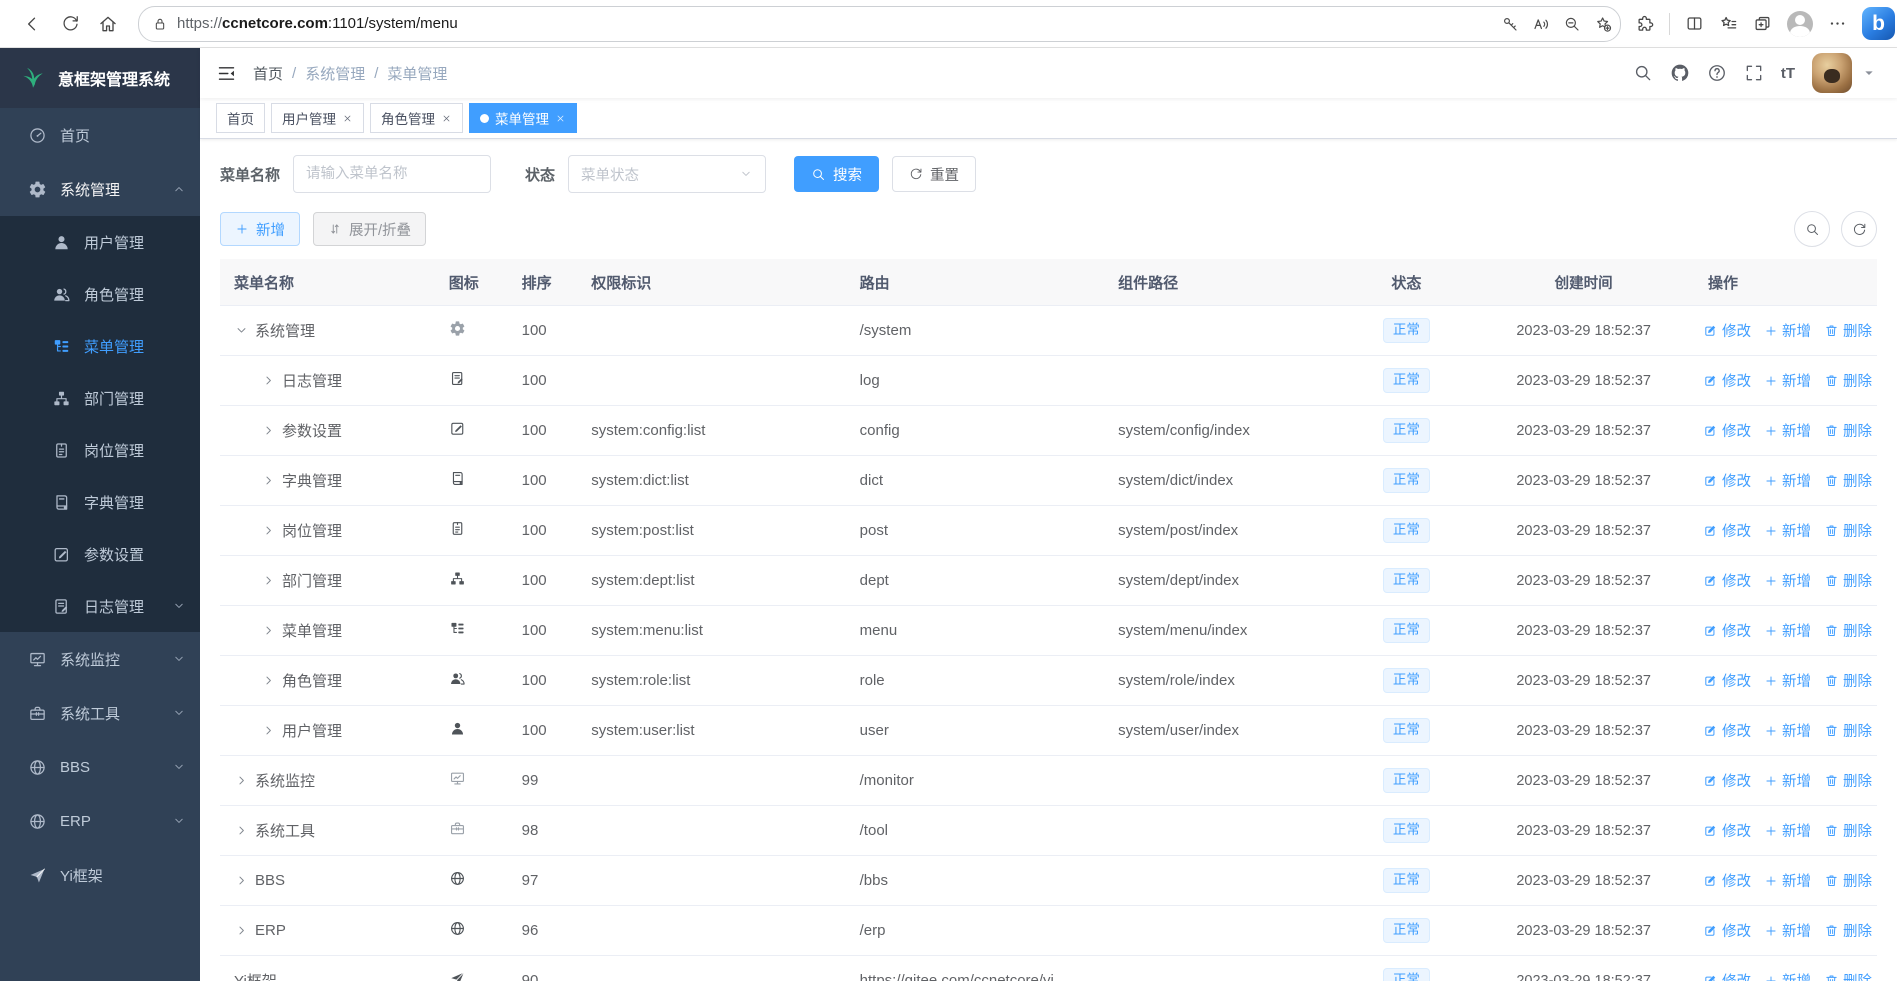  What do you see at coordinates (70, 24) in the screenshot?
I see `browser-refresh-button` at bounding box center [70, 24].